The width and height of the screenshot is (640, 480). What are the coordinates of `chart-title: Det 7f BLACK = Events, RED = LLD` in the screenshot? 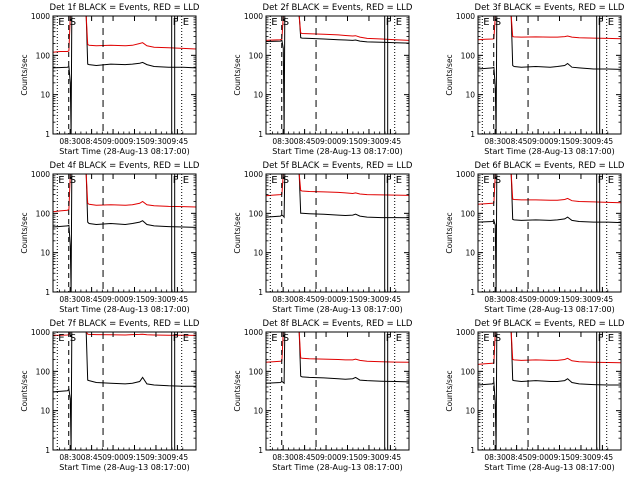 It's located at (125, 324).